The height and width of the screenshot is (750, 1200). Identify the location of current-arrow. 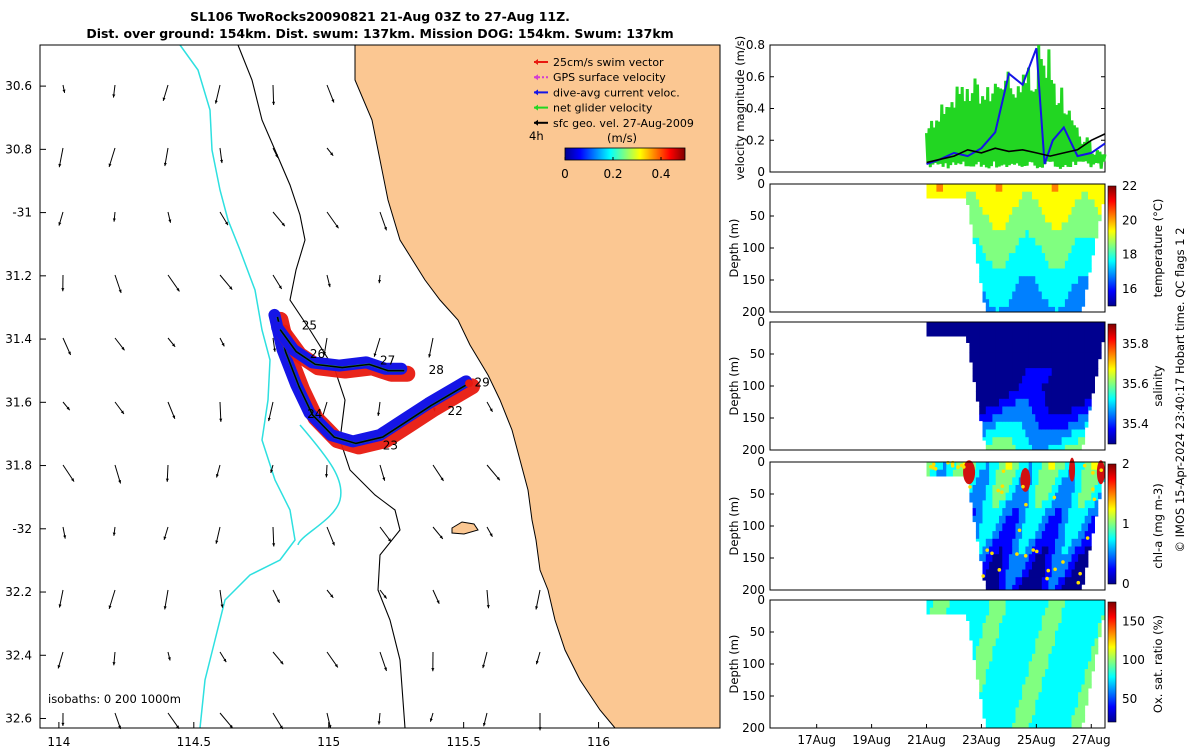
(332, 220).